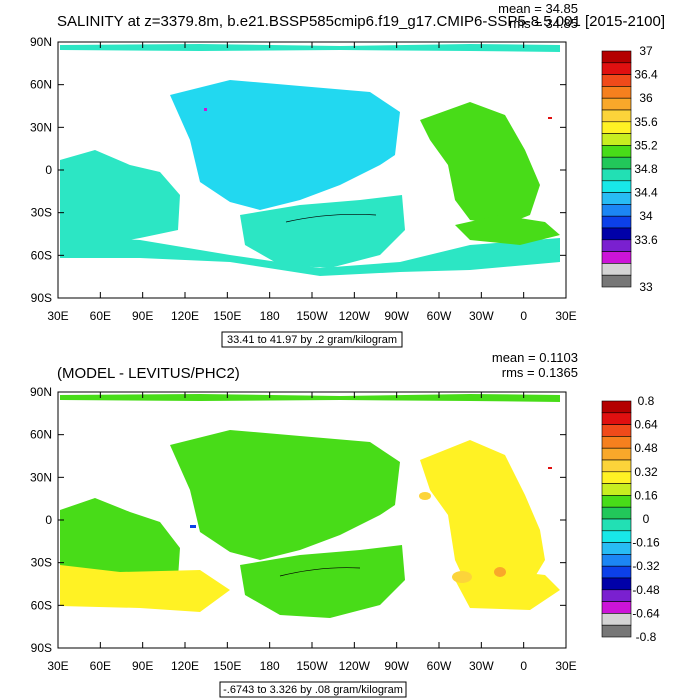  I want to click on x-tick-label: 90W, so click(396, 666).